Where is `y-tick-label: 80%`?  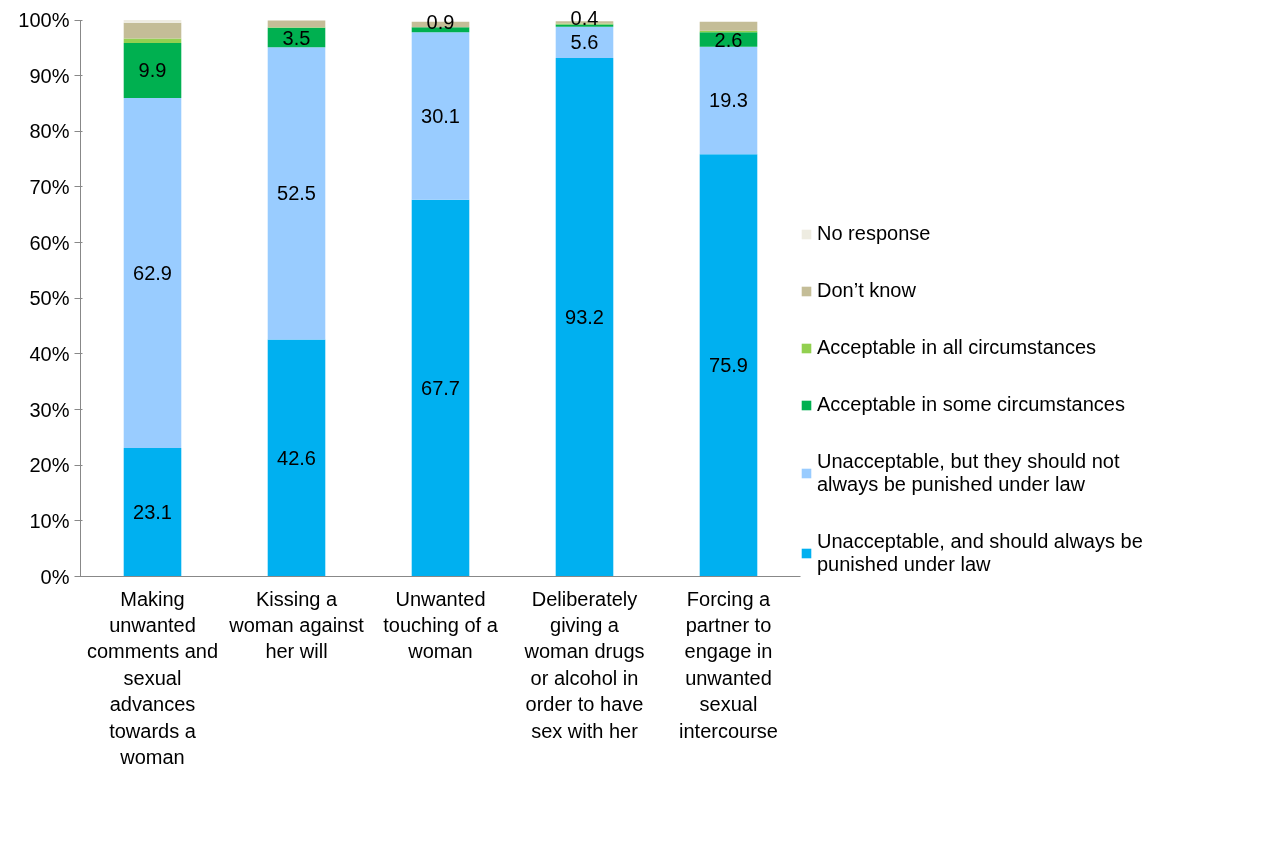 y-tick-label: 80% is located at coordinates (49, 131).